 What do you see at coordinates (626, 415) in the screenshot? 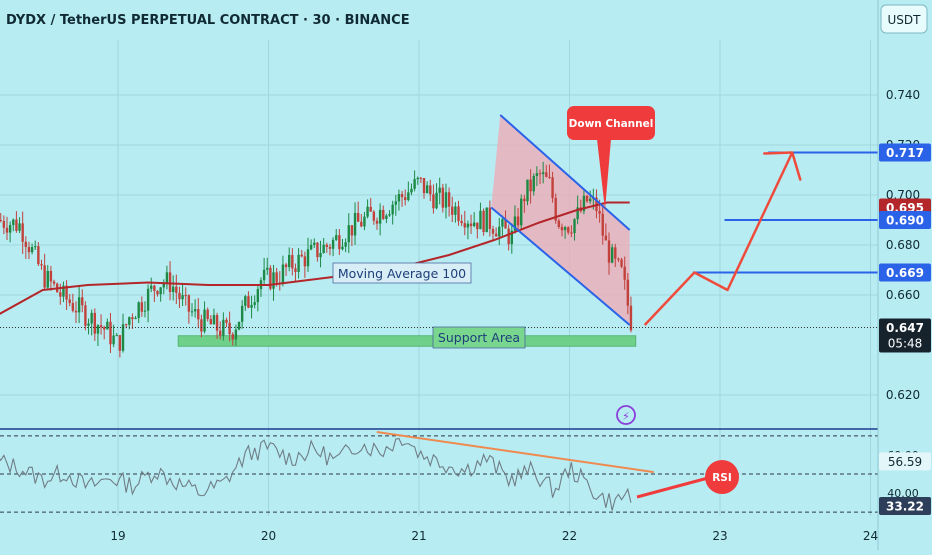
I see `lightning-icon` at bounding box center [626, 415].